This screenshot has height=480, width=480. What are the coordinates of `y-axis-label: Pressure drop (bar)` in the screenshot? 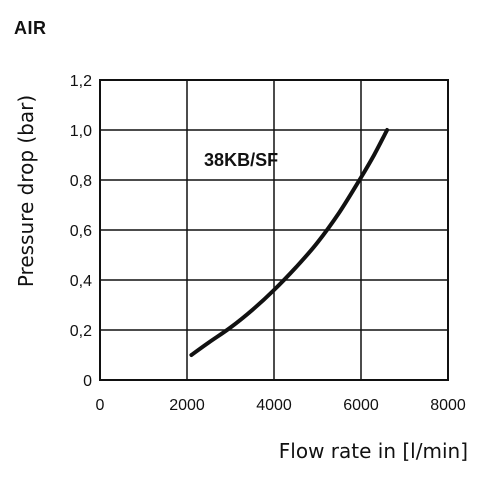 It's located at (26, 191).